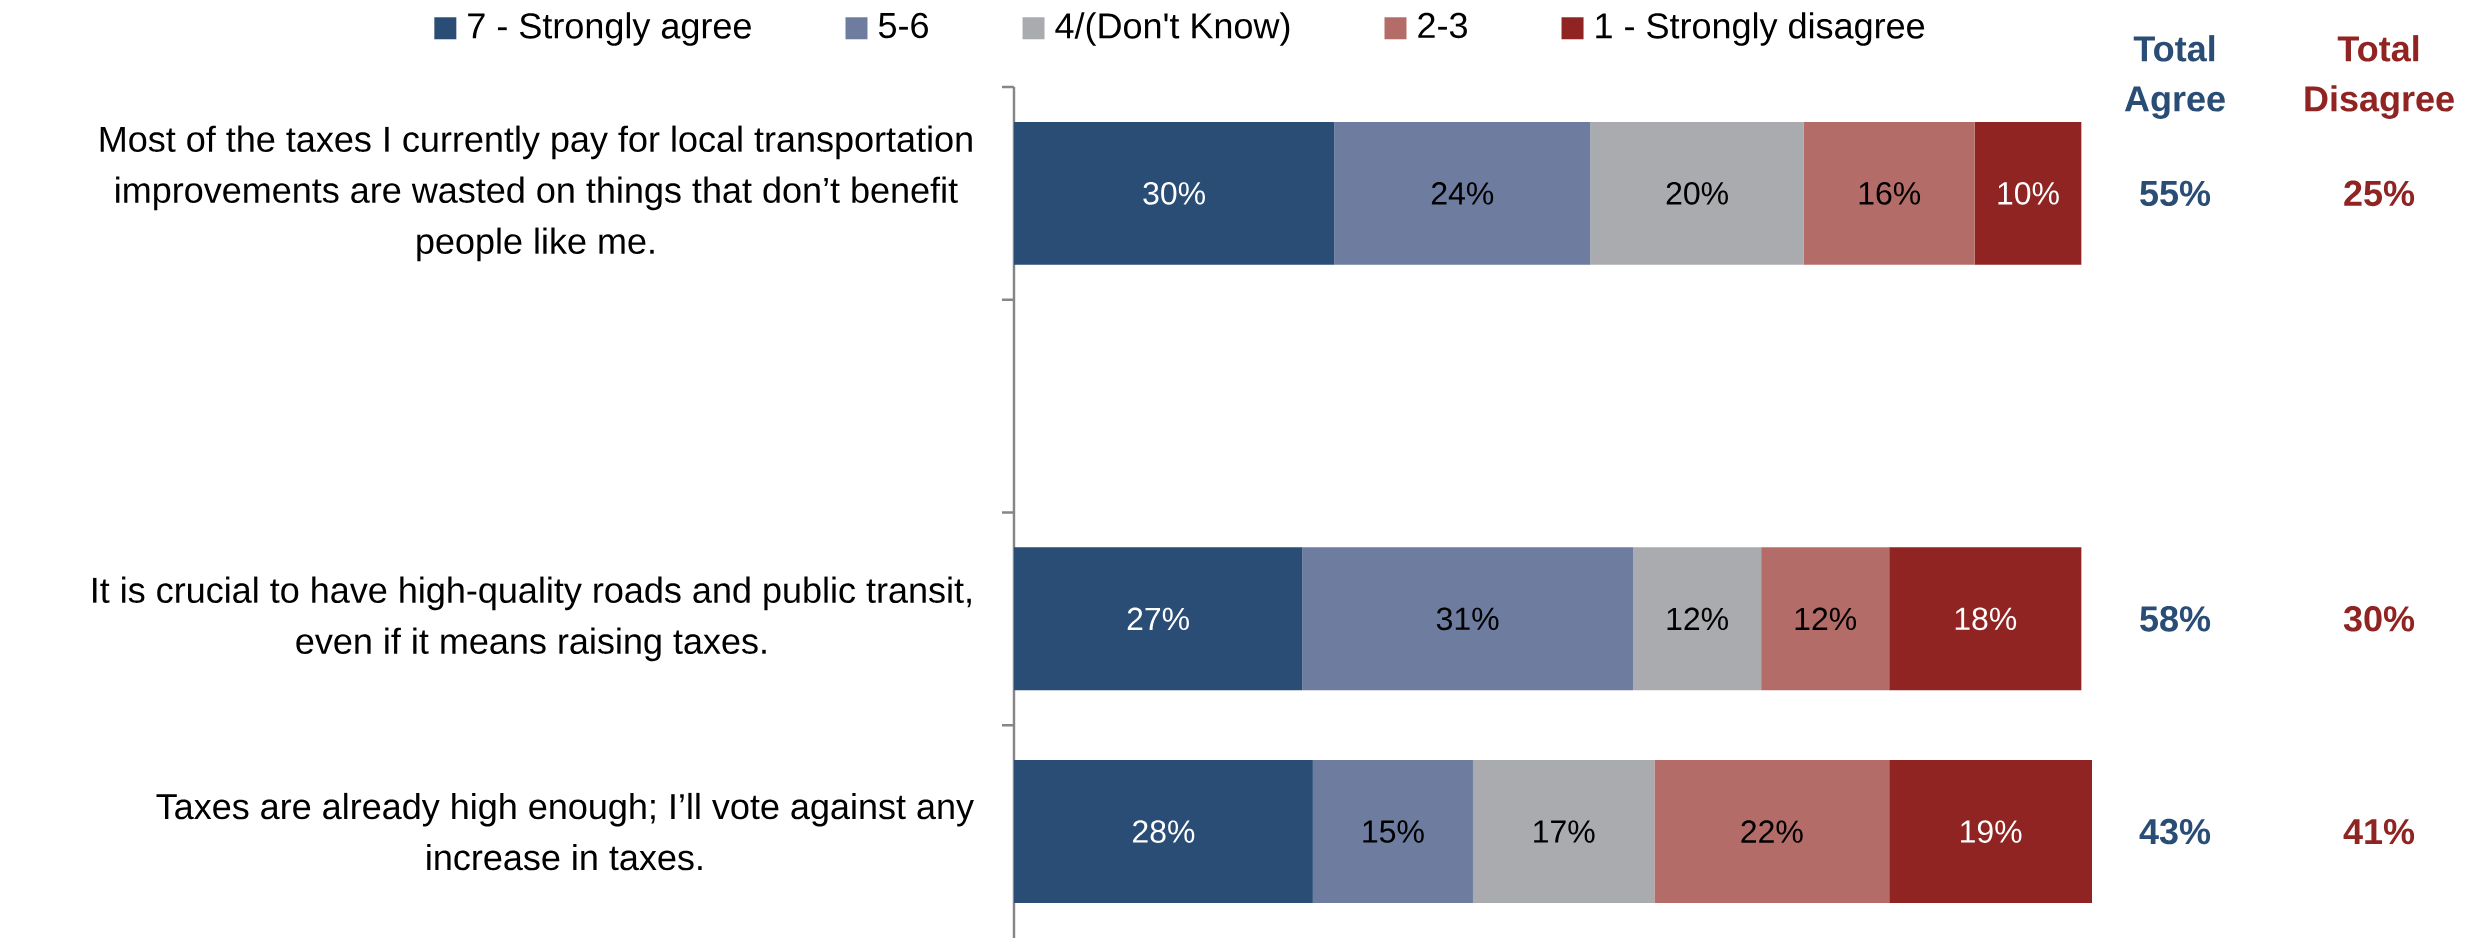 This screenshot has height=938, width=2479. What do you see at coordinates (1760, 29) in the screenshot?
I see `legend-label: 1 - Strongly disagree` at bounding box center [1760, 29].